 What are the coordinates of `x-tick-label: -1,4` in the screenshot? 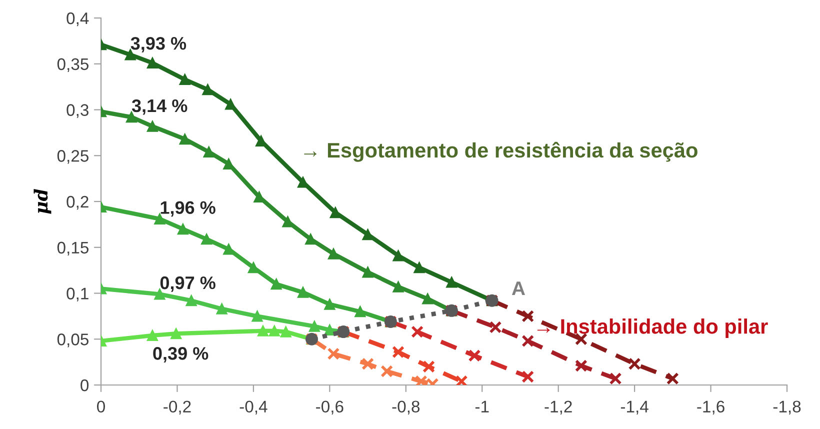 It's located at (634, 407).